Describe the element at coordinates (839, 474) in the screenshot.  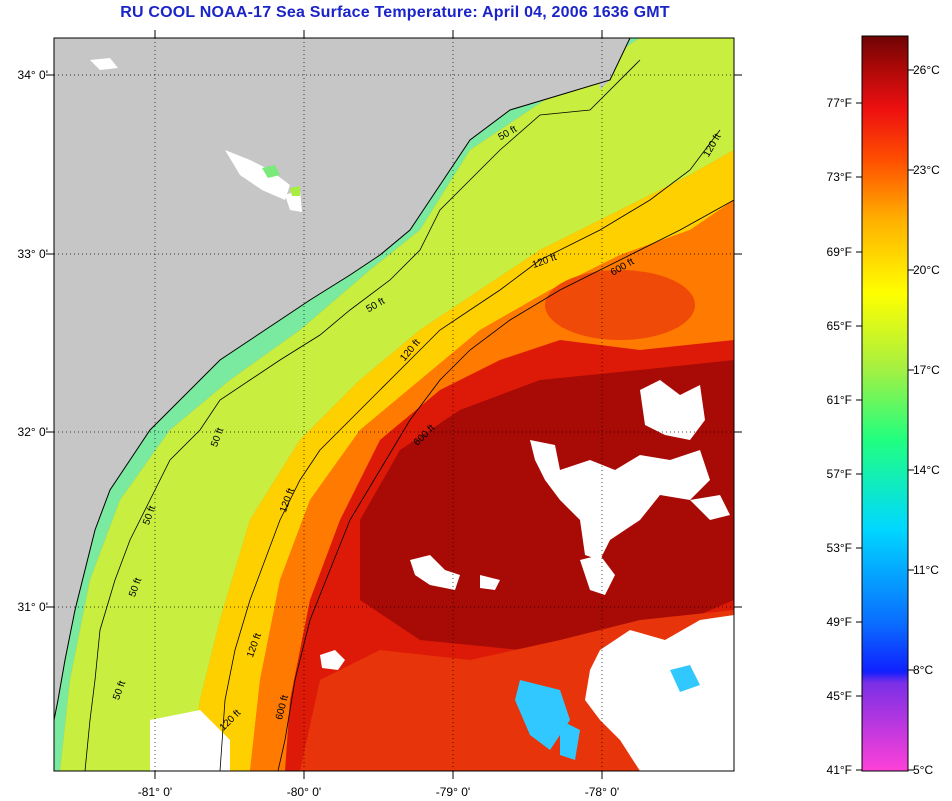
I see `colorbar-f-label: 57°F` at that location.